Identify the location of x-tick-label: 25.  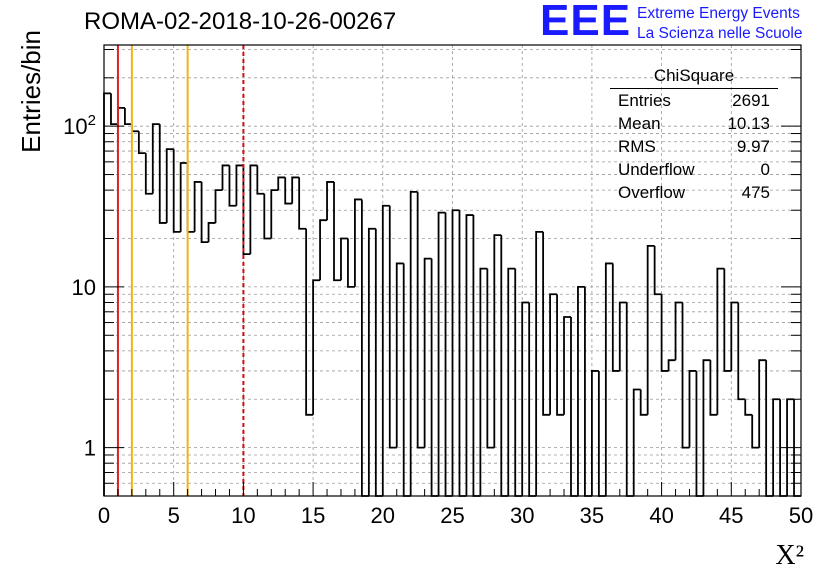
(452, 515).